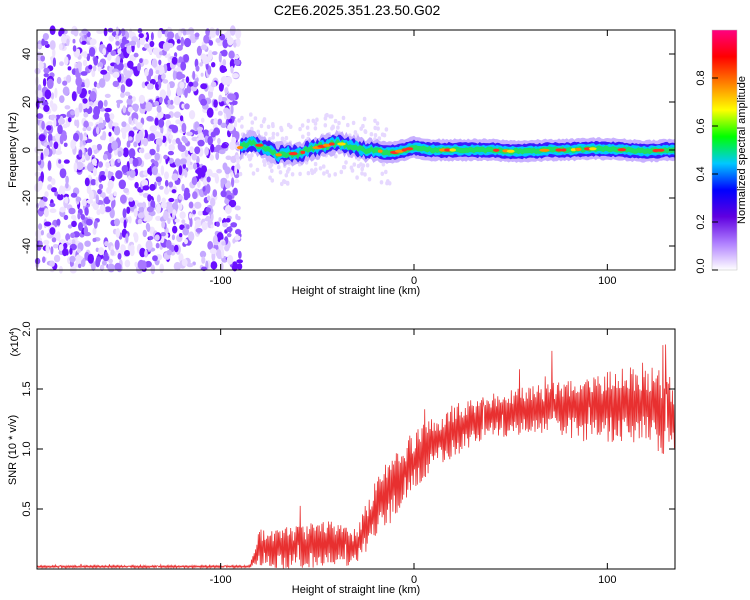 The width and height of the screenshot is (750, 600). I want to click on y-tick-label: 0.5, so click(27, 508).